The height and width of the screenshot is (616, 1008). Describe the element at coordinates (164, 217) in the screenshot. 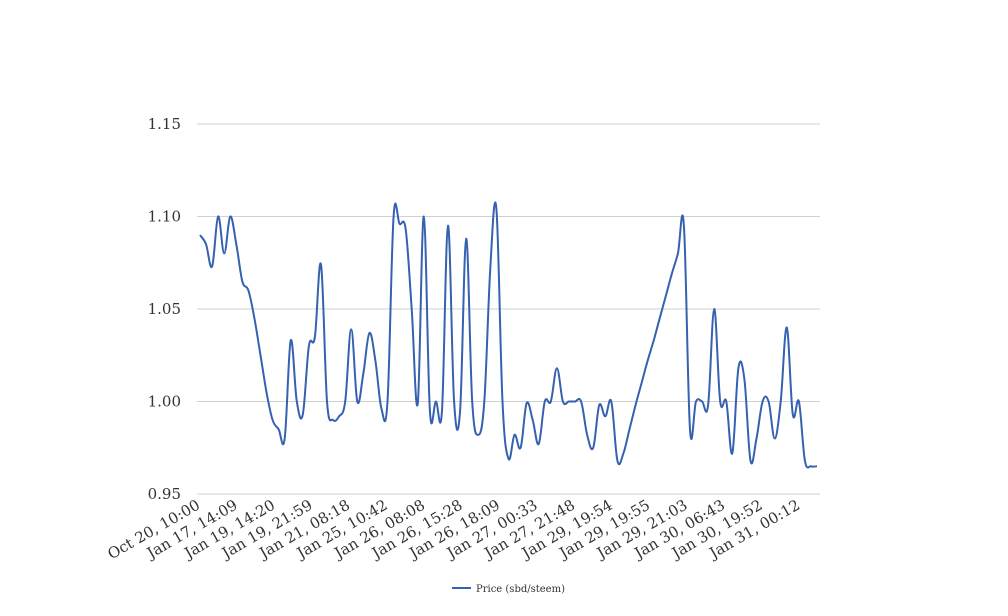

I see `y-tick-label: 1.10` at that location.